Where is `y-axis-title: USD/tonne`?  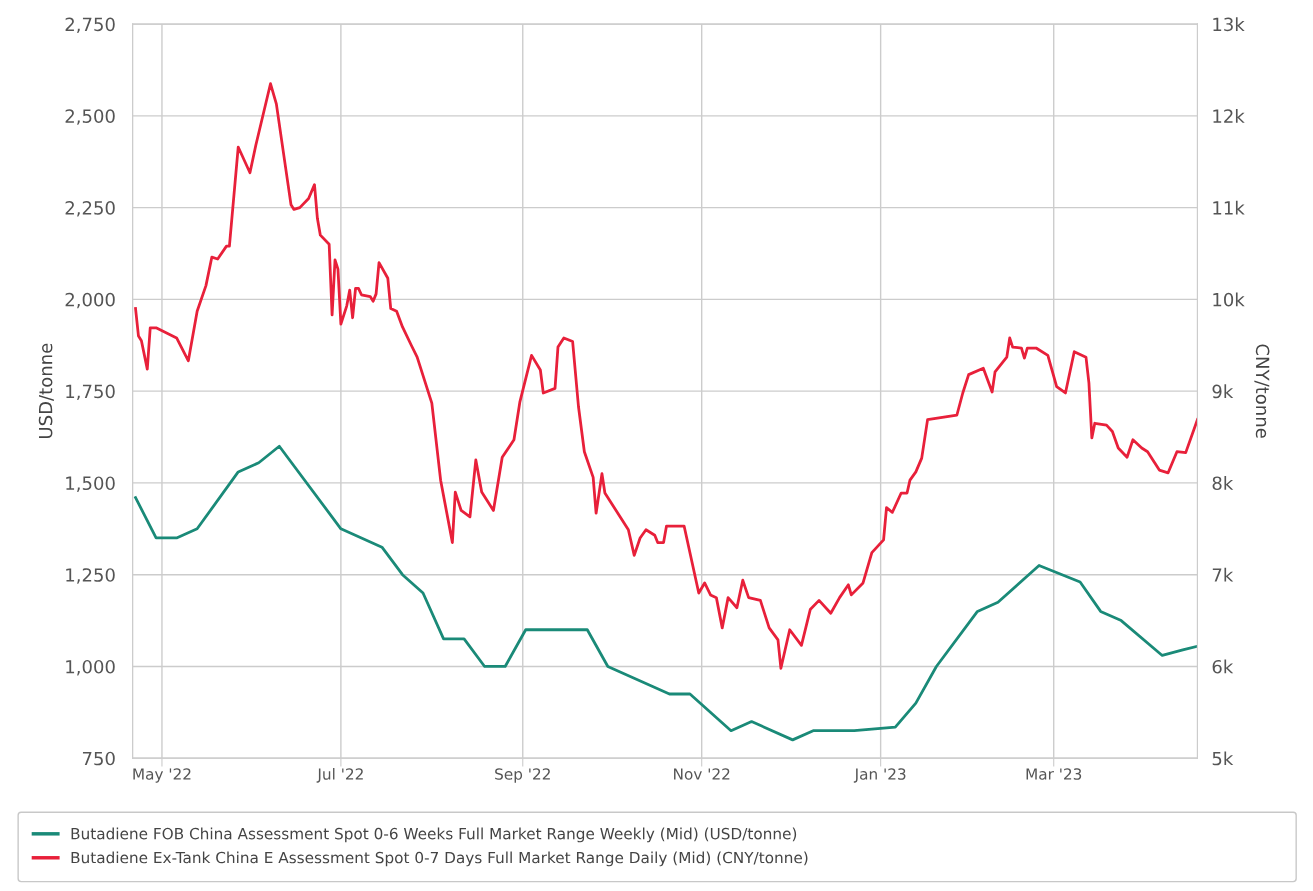 y-axis-title: USD/tonne is located at coordinates (46, 390).